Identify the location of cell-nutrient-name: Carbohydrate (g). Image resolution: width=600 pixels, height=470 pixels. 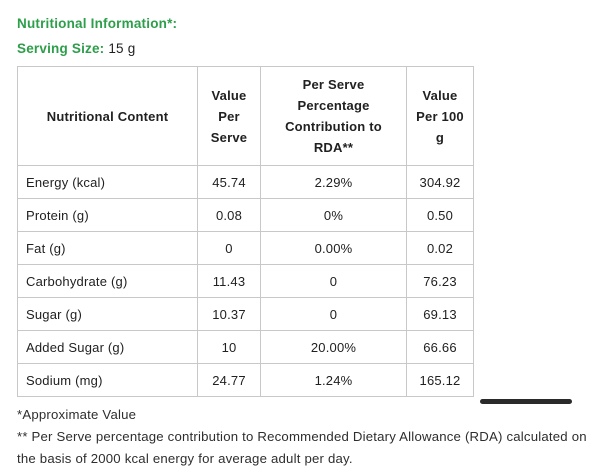
(107, 281).